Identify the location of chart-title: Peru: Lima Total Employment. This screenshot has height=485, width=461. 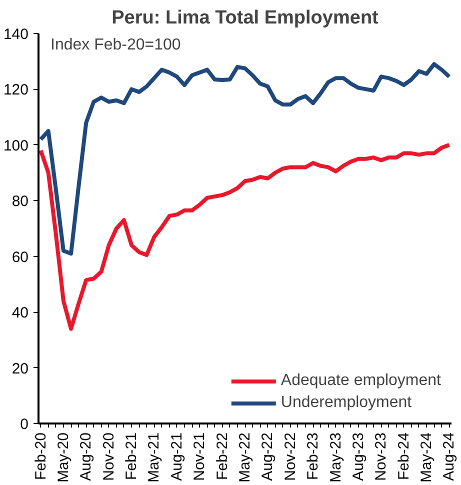
(246, 18).